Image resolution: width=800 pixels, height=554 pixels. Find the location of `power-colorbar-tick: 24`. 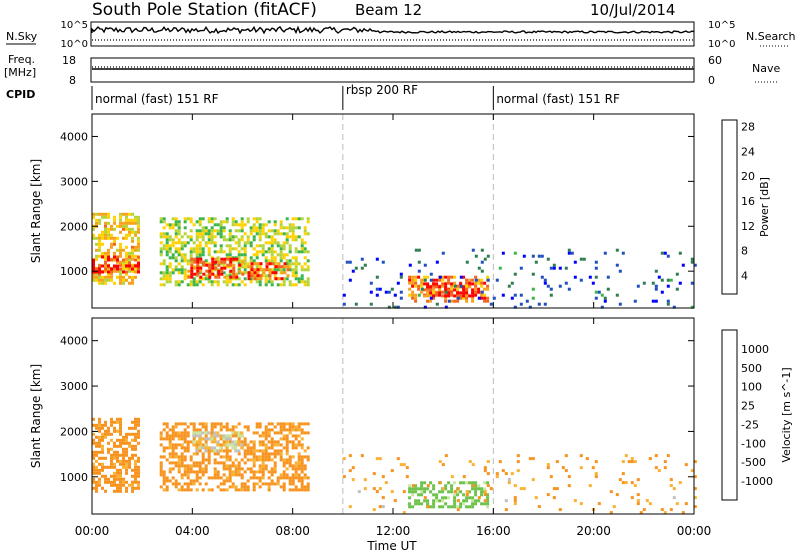

power-colorbar-tick: 24 is located at coordinates (748, 151).